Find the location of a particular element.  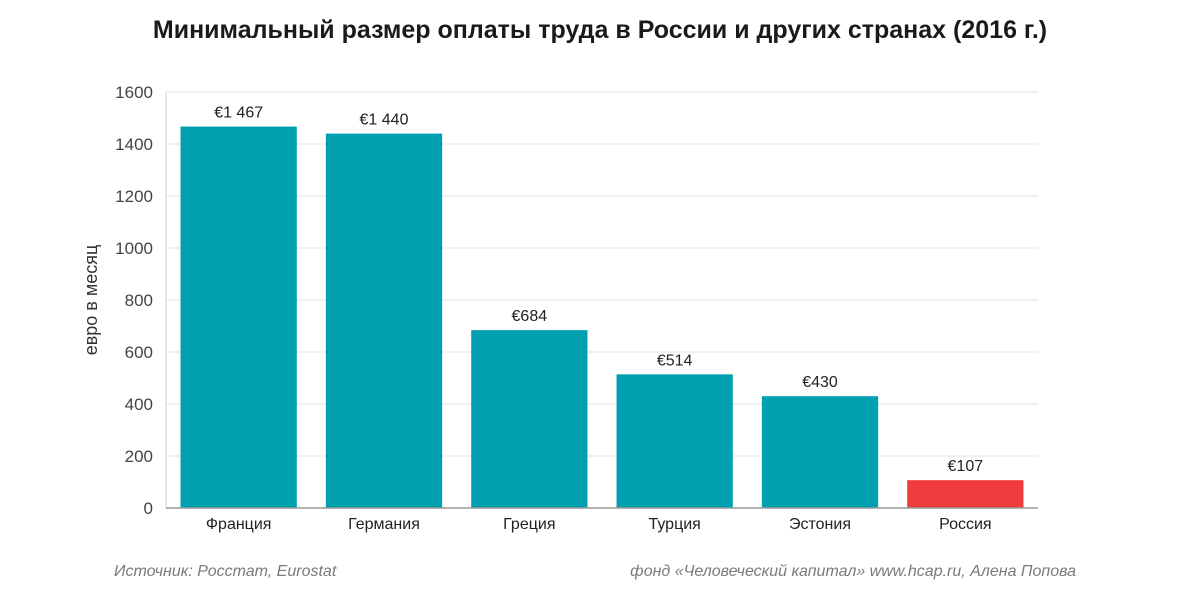

y-axis: 0 200 400 600 800 1000 1200 1400 1600 is located at coordinates (141, 300).